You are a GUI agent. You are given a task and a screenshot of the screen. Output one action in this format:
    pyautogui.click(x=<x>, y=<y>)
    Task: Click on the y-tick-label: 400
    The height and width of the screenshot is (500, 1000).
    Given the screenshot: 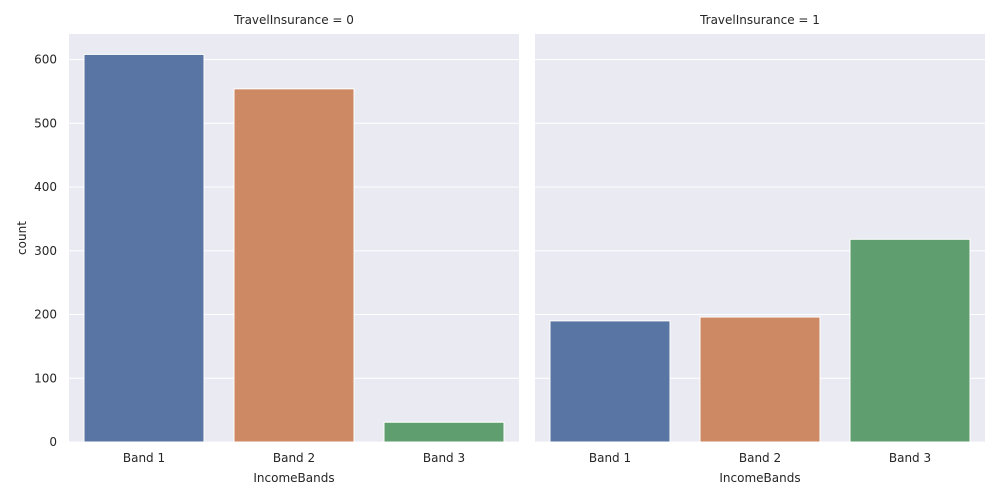 What is the action you would take?
    pyautogui.click(x=45, y=187)
    